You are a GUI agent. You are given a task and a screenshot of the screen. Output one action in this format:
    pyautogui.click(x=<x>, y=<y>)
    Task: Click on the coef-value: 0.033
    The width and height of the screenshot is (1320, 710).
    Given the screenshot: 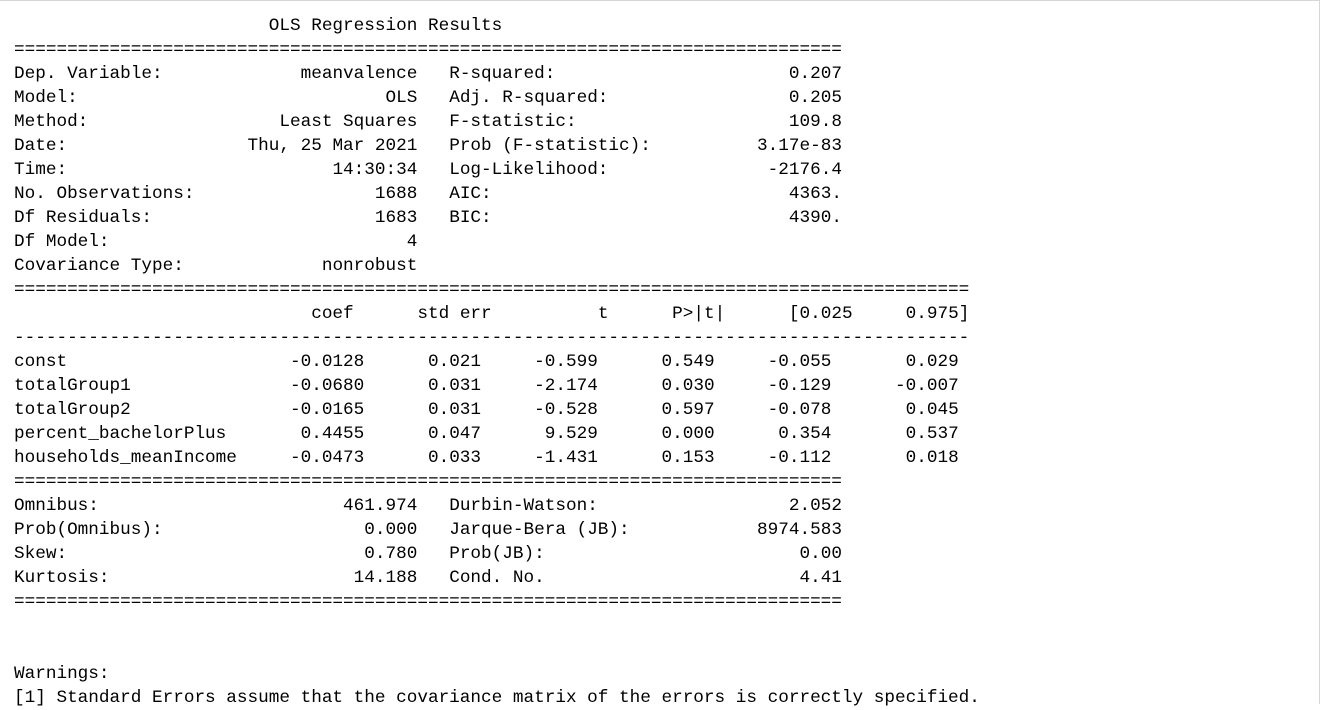 What is the action you would take?
    pyautogui.click(x=423, y=458)
    